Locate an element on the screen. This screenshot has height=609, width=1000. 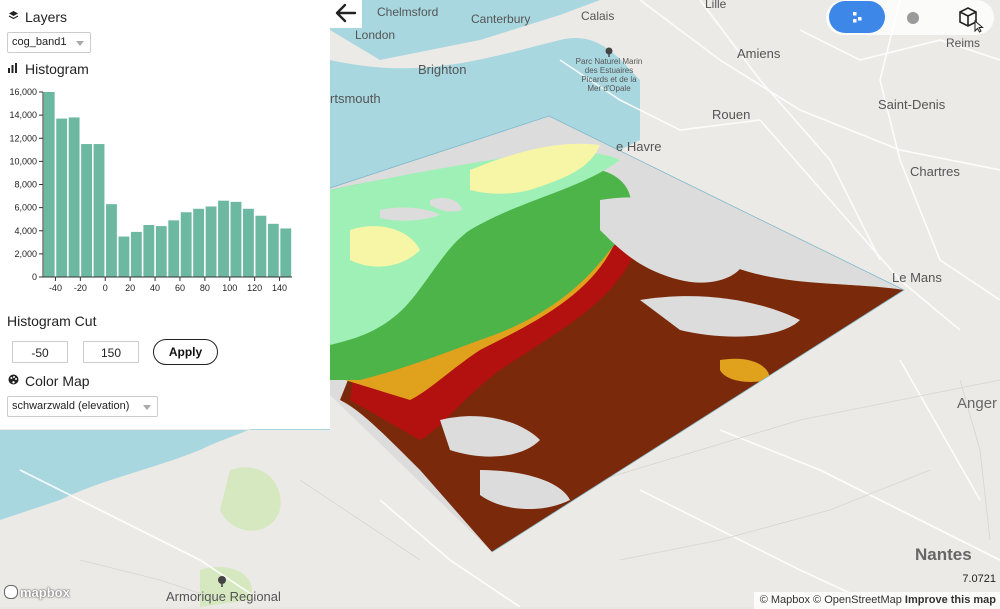
cut-min-input: -50 is located at coordinates (40, 352).